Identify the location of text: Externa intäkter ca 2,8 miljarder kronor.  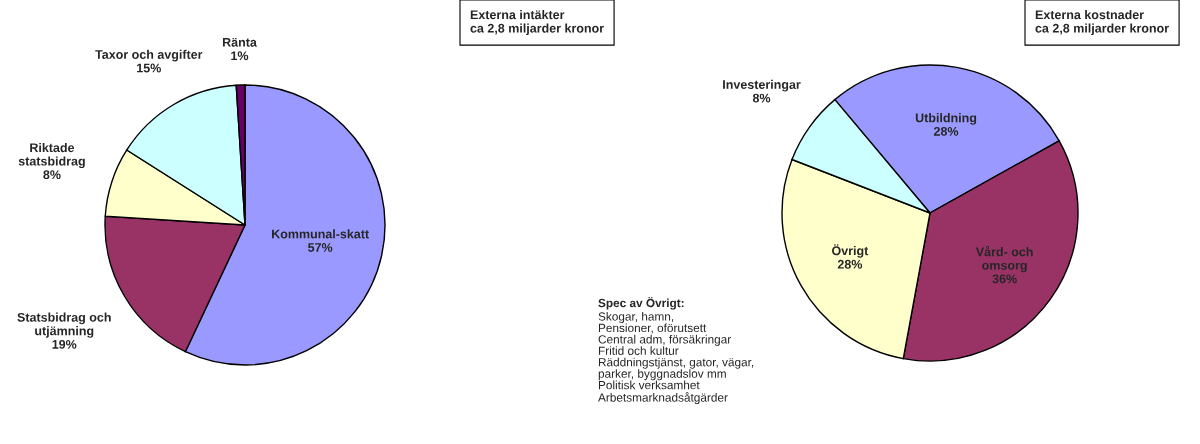
(537, 23).